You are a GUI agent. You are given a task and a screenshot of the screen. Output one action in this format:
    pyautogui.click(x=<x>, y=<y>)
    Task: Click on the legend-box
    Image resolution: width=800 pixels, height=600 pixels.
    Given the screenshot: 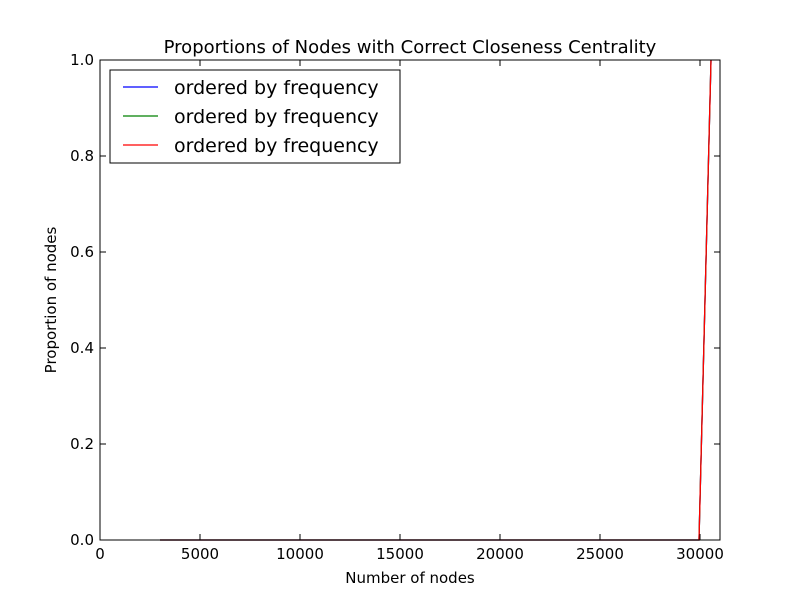 What is the action you would take?
    pyautogui.click(x=255, y=116)
    